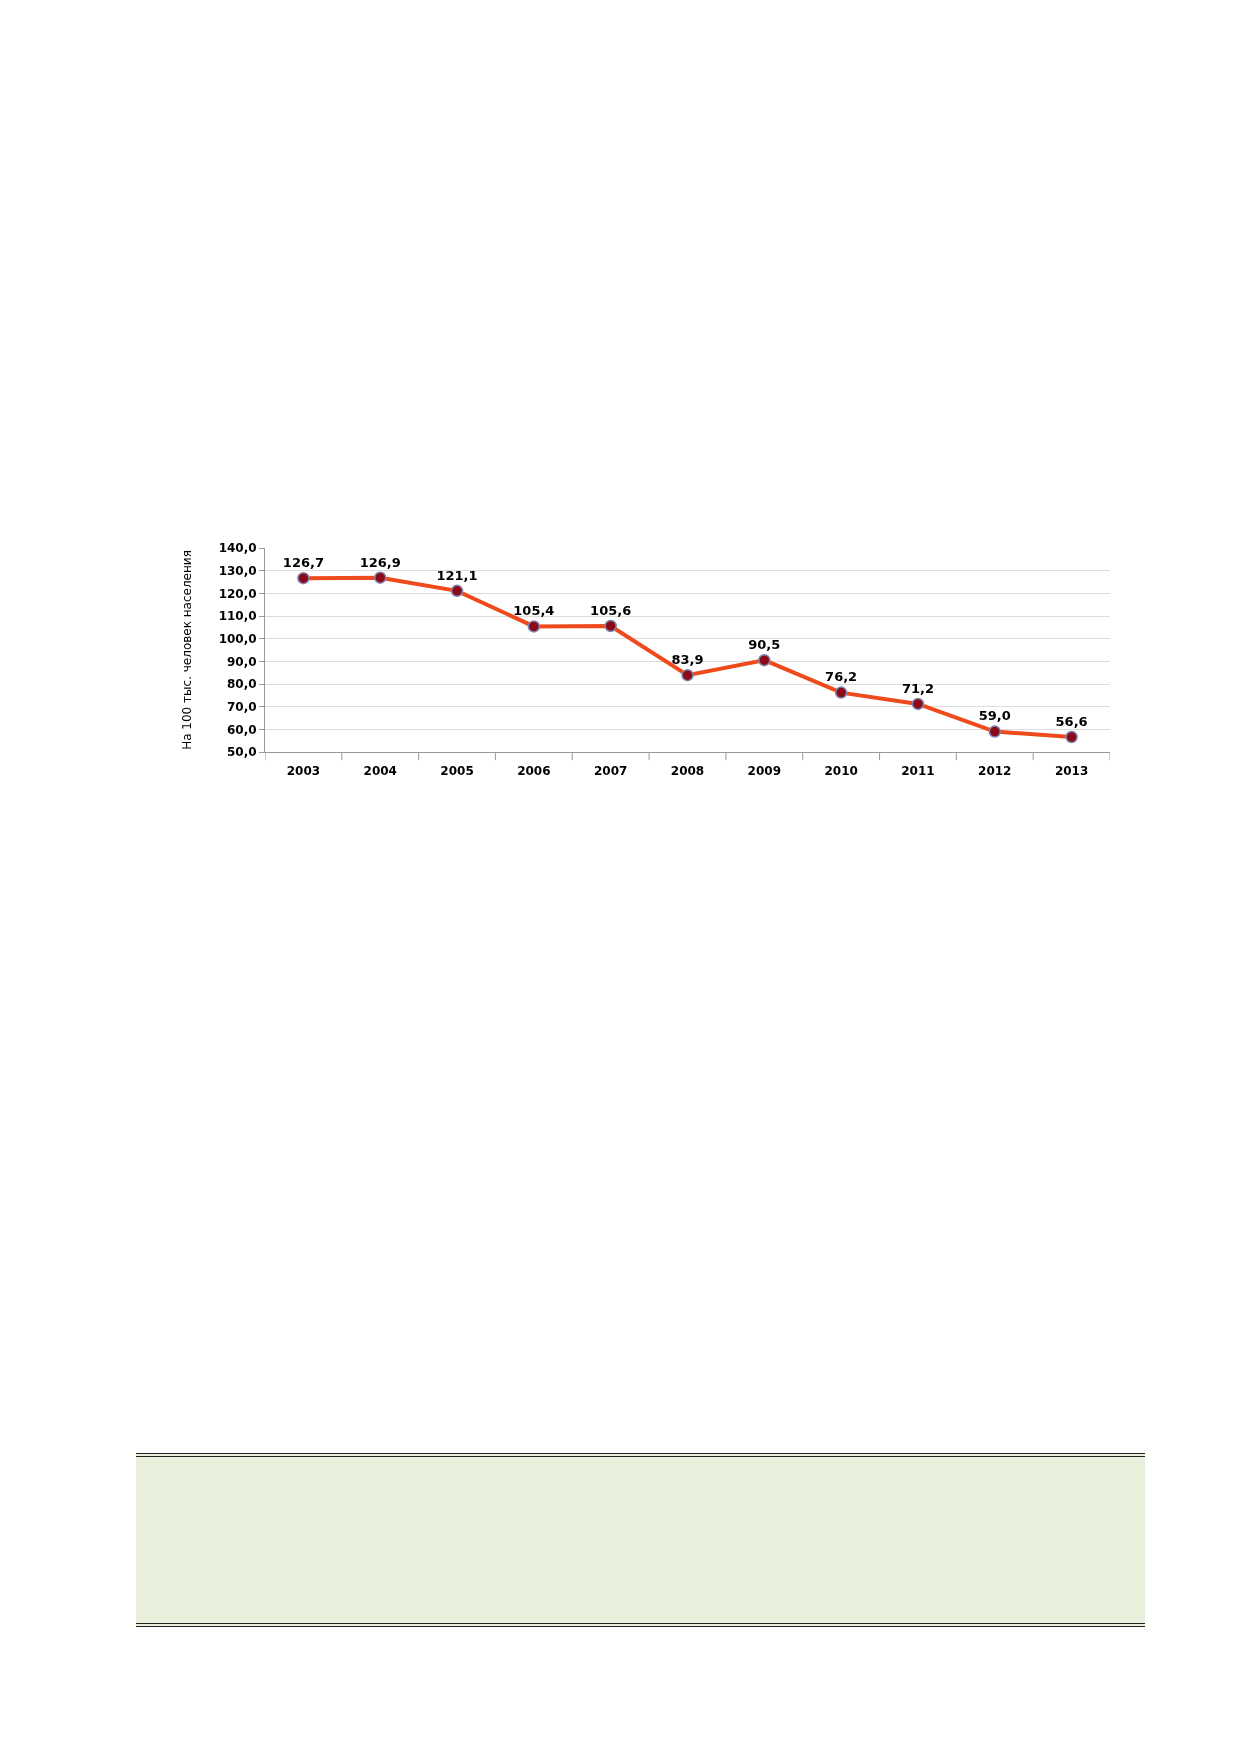 The width and height of the screenshot is (1239, 1752). I want to click on x-tick-label: 2008, so click(687, 771).